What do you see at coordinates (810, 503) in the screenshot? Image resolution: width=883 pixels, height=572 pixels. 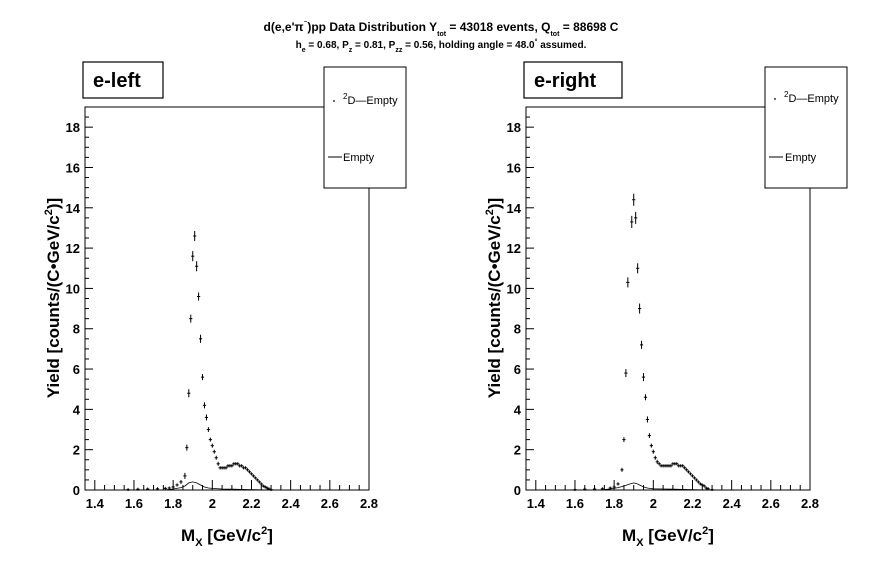 I see `x-tick-label: 2.8` at bounding box center [810, 503].